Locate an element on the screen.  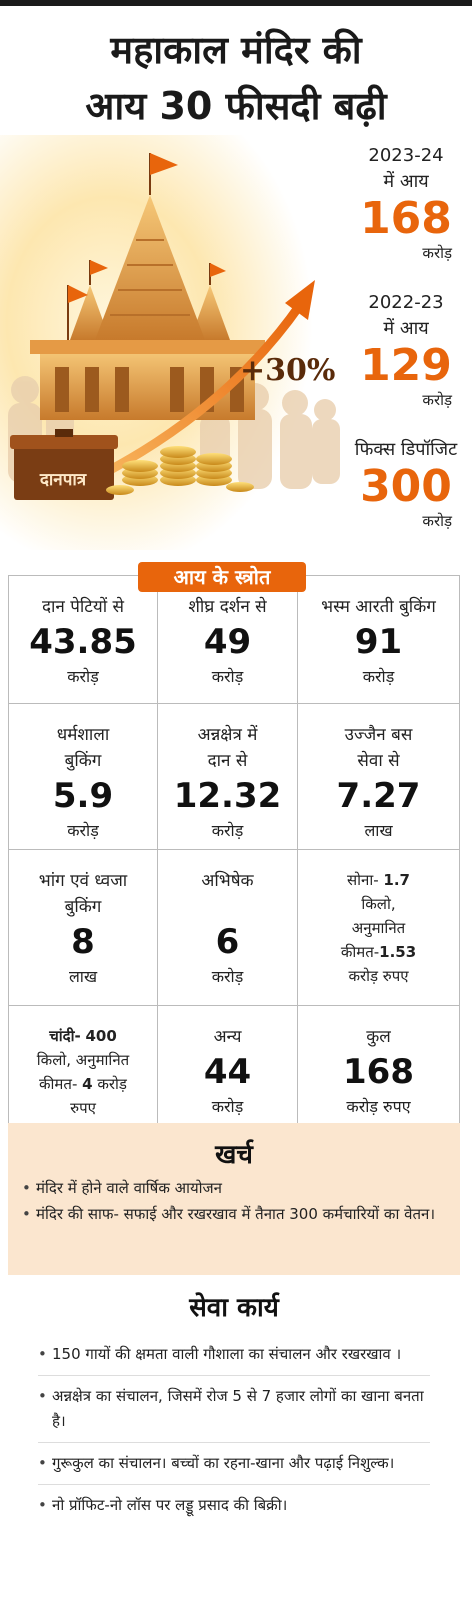
source-cell: दान पेटियों से 43.85 करोड़ is located at coordinates (83, 639).